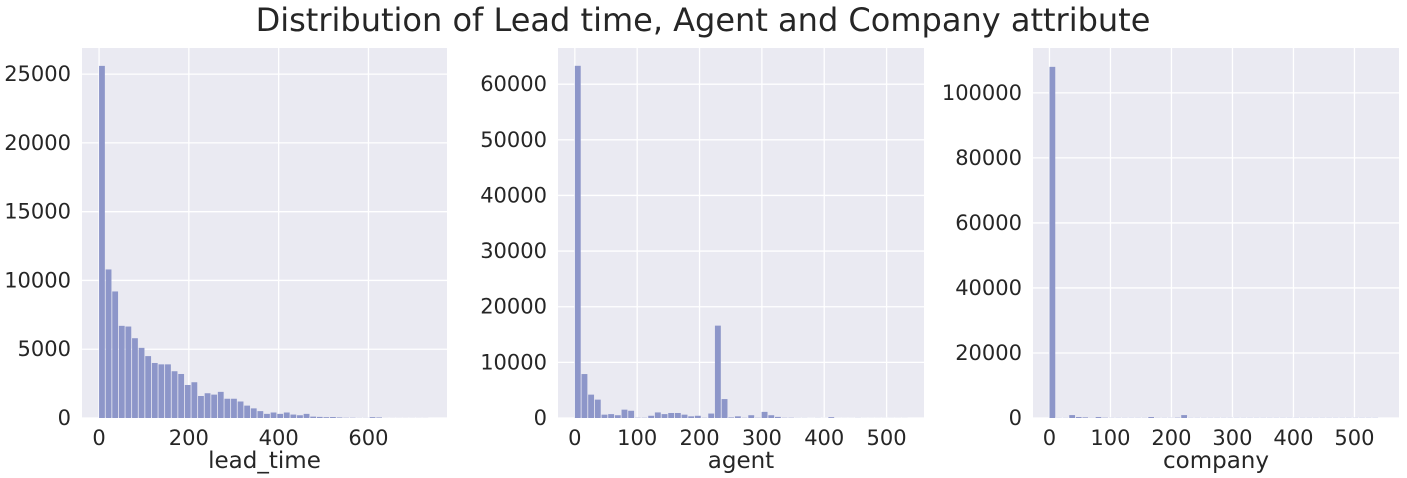 Image resolution: width=1407 pixels, height=478 pixels. Describe the element at coordinates (1216, 461) in the screenshot. I see `x-axis-label: company` at that location.